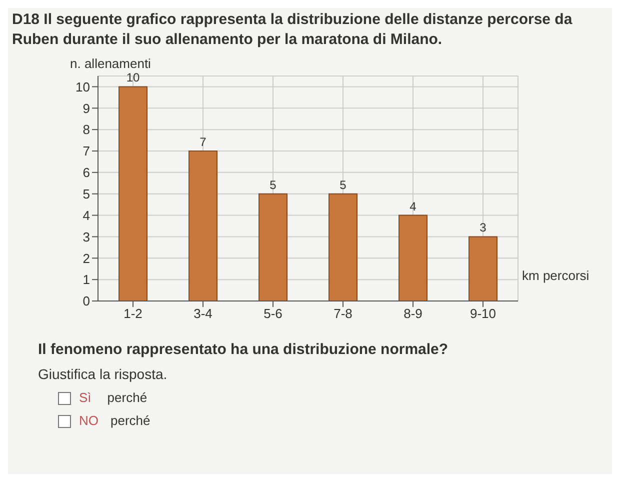 The height and width of the screenshot is (482, 620). What do you see at coordinates (86, 172) in the screenshot?
I see `y-tick-label: 6` at bounding box center [86, 172].